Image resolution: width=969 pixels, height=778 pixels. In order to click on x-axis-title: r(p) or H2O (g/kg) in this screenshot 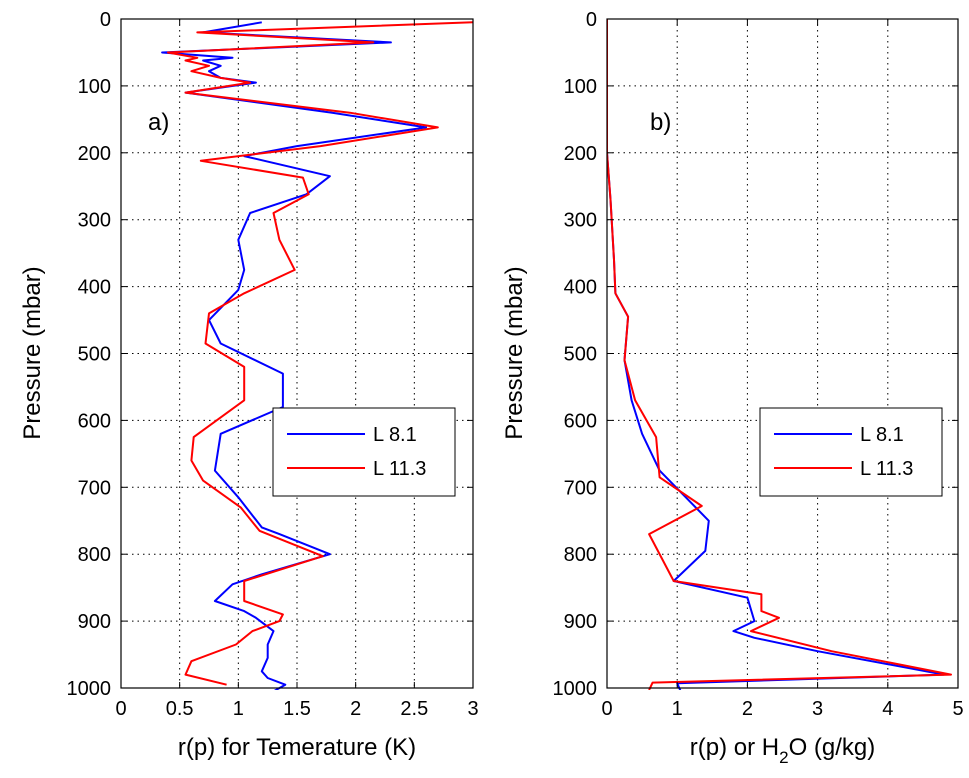, I will do `click(783, 750)`.